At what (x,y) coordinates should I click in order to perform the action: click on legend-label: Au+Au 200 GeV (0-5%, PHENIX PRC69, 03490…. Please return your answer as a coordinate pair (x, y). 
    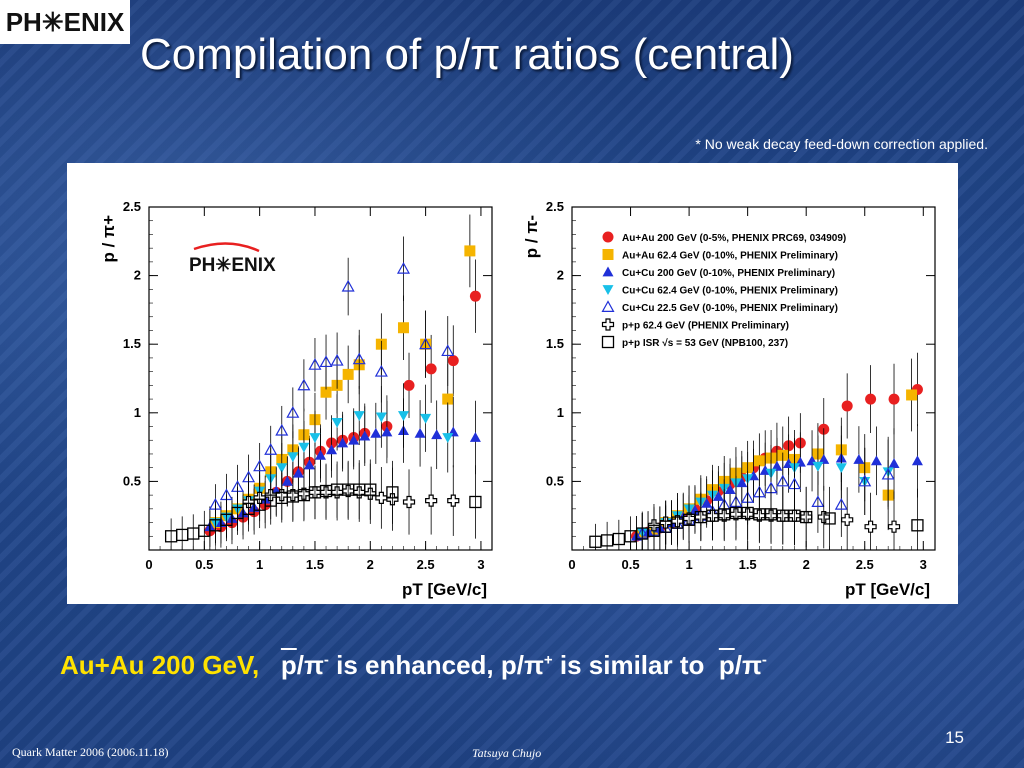
    Looking at the image, I should click on (734, 238).